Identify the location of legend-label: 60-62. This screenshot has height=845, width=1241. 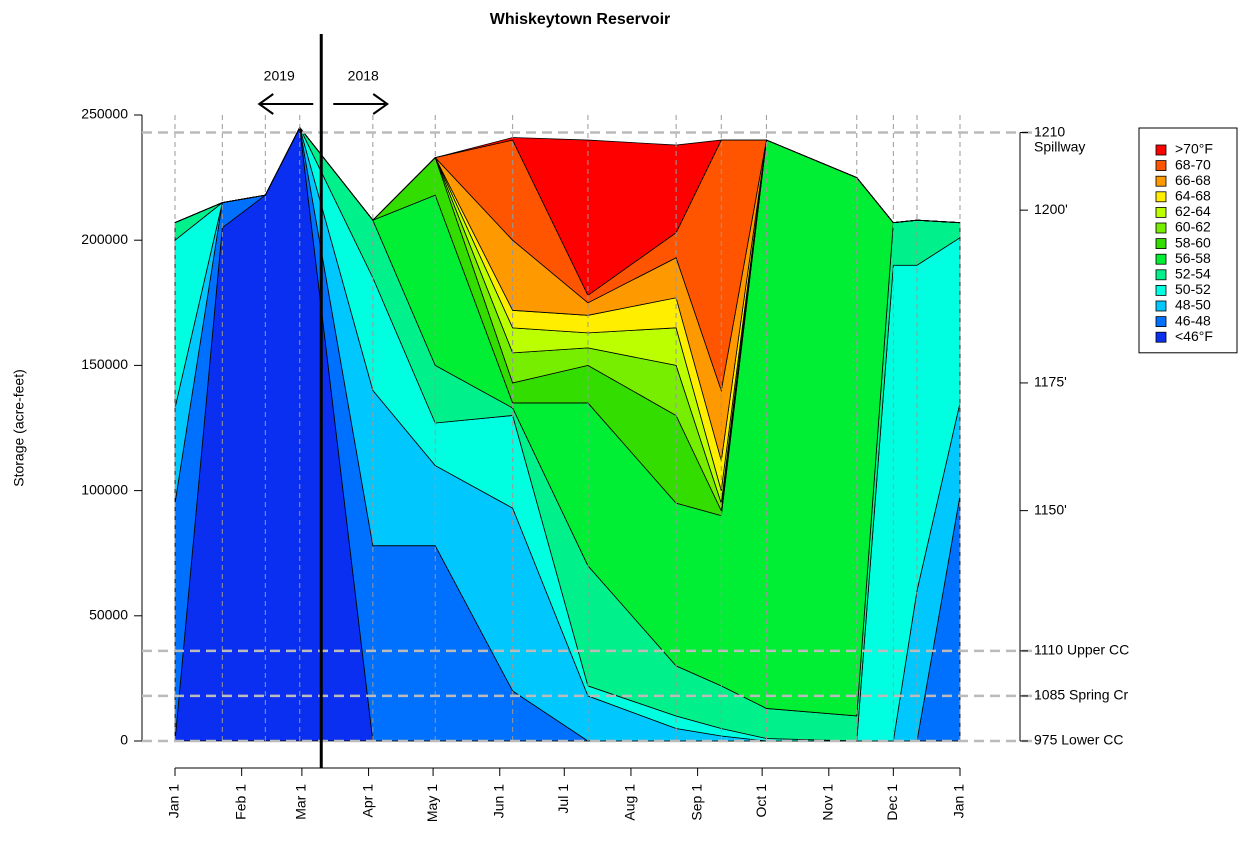
(1193, 227).